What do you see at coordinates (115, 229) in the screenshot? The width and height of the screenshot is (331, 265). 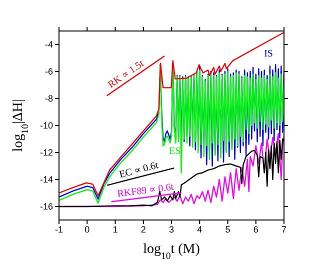 I see `x-tick-label: 1` at bounding box center [115, 229].